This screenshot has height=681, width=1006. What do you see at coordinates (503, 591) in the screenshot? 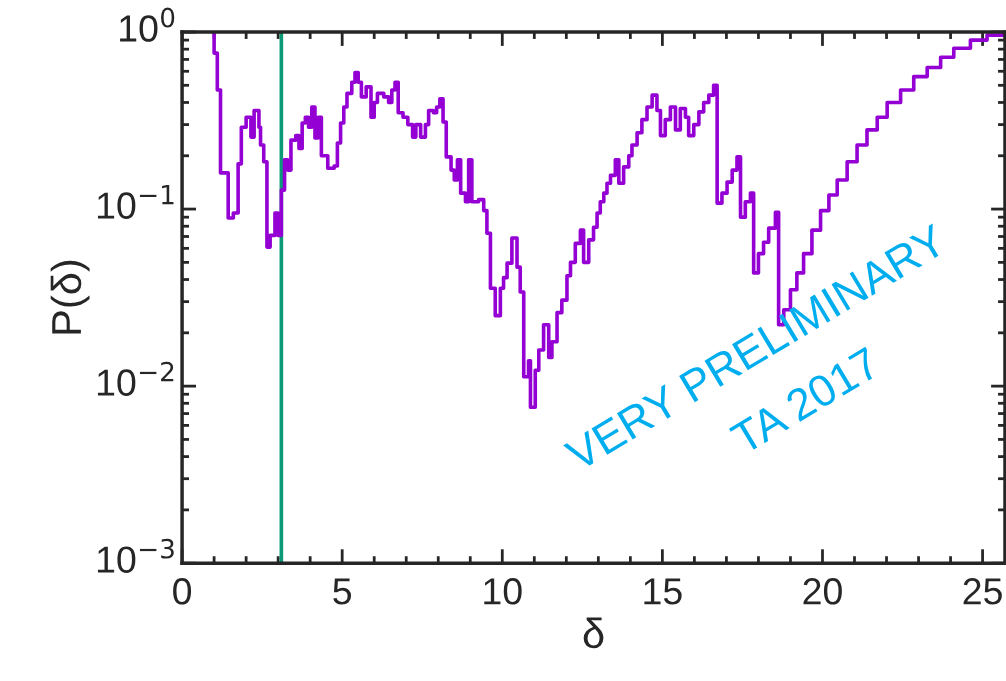
I see `x-tick-label: 10` at bounding box center [503, 591].